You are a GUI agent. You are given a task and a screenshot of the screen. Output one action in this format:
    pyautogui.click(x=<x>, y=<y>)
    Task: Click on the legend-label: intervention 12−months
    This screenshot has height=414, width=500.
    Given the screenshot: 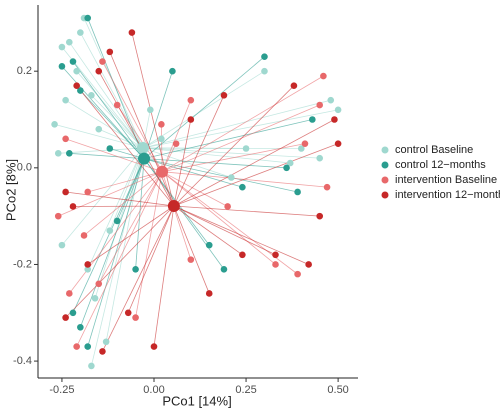 What is the action you would take?
    pyautogui.click(x=447, y=195)
    